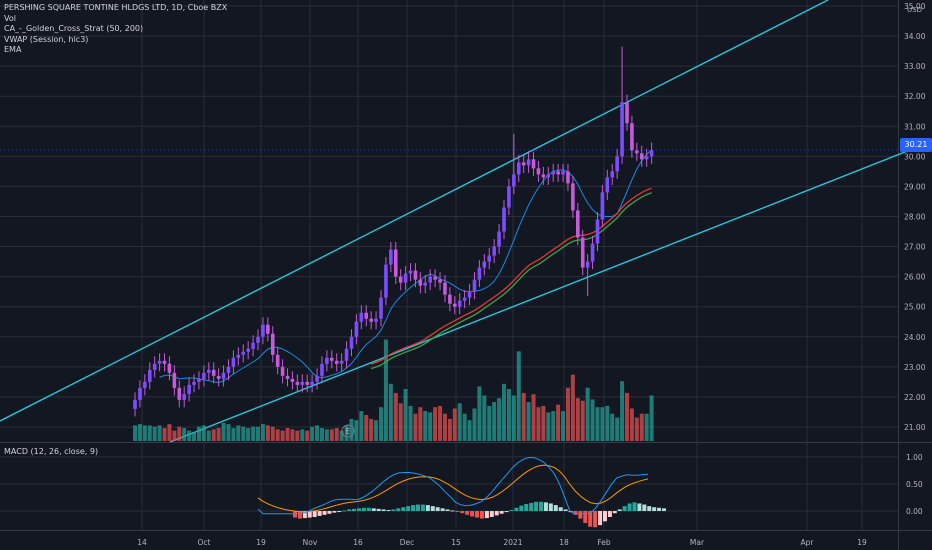 This screenshot has height=550, width=932. I want to click on ma-red-line, so click(511, 276).